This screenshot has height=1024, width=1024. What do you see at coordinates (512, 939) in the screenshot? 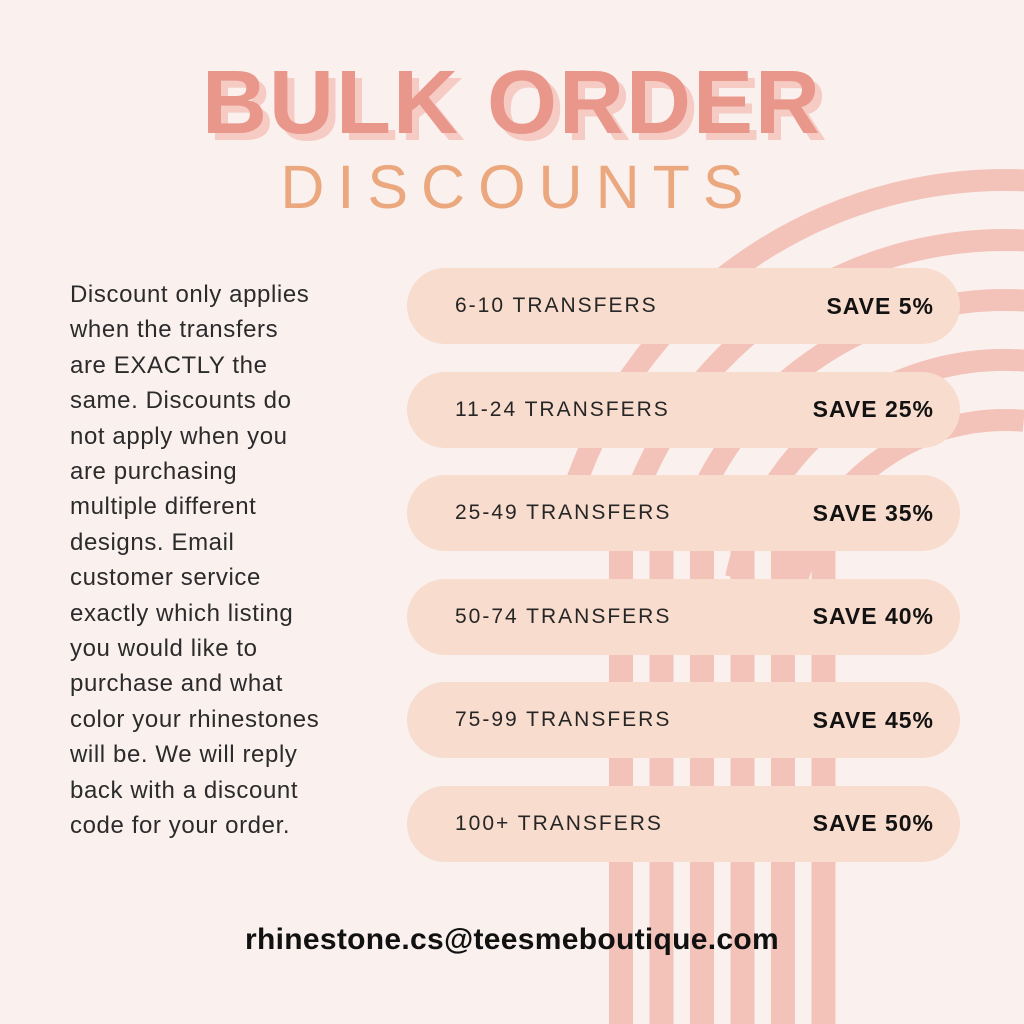
I see `contact-email: rhinestone.cs@teesmeboutique.com` at bounding box center [512, 939].